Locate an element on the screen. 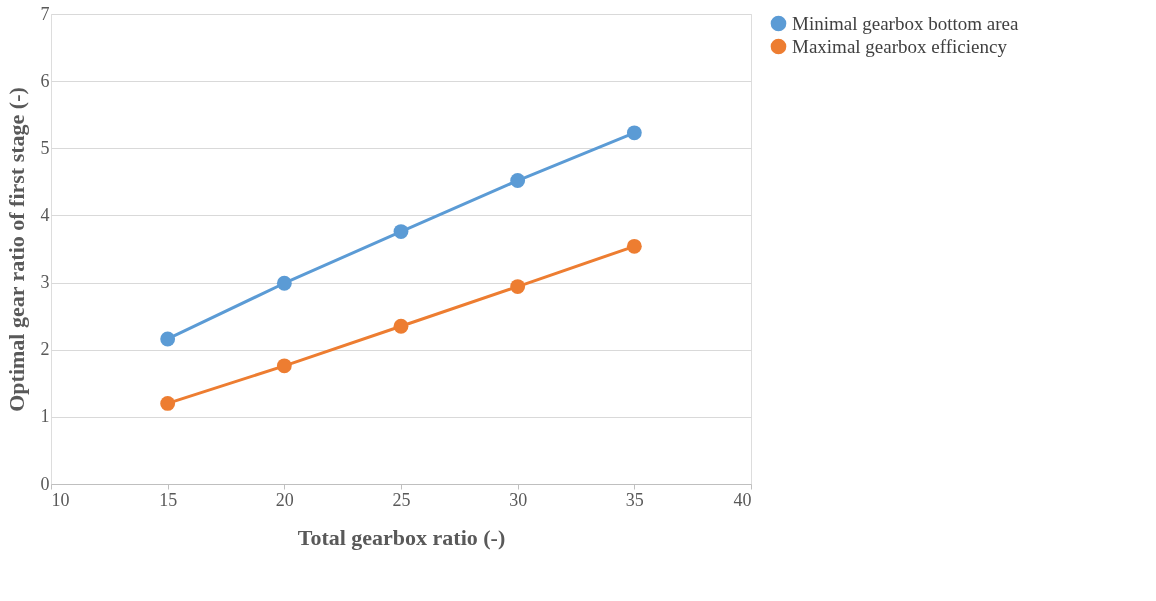 This screenshot has height=601, width=1156. y-tick-label: 1 is located at coordinates (45, 416).